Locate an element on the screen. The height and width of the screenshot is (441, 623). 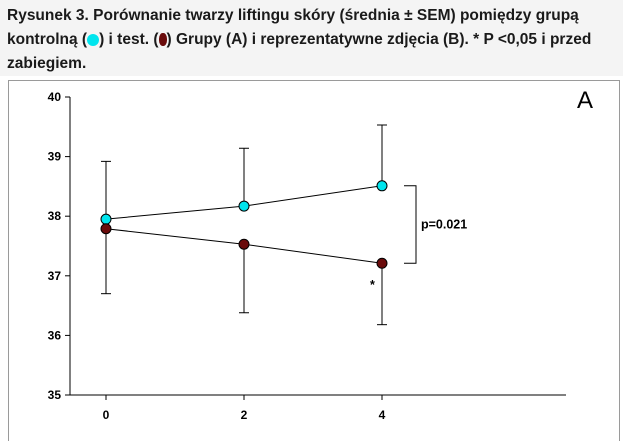
caption-text-2: ) i test. ( is located at coordinates (129, 39).